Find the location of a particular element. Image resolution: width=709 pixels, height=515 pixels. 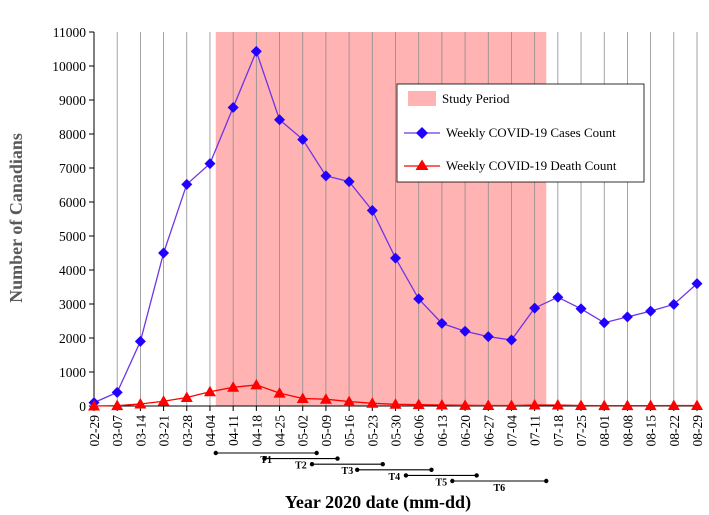

x-tick-label: 05-23 is located at coordinates (372, 431).